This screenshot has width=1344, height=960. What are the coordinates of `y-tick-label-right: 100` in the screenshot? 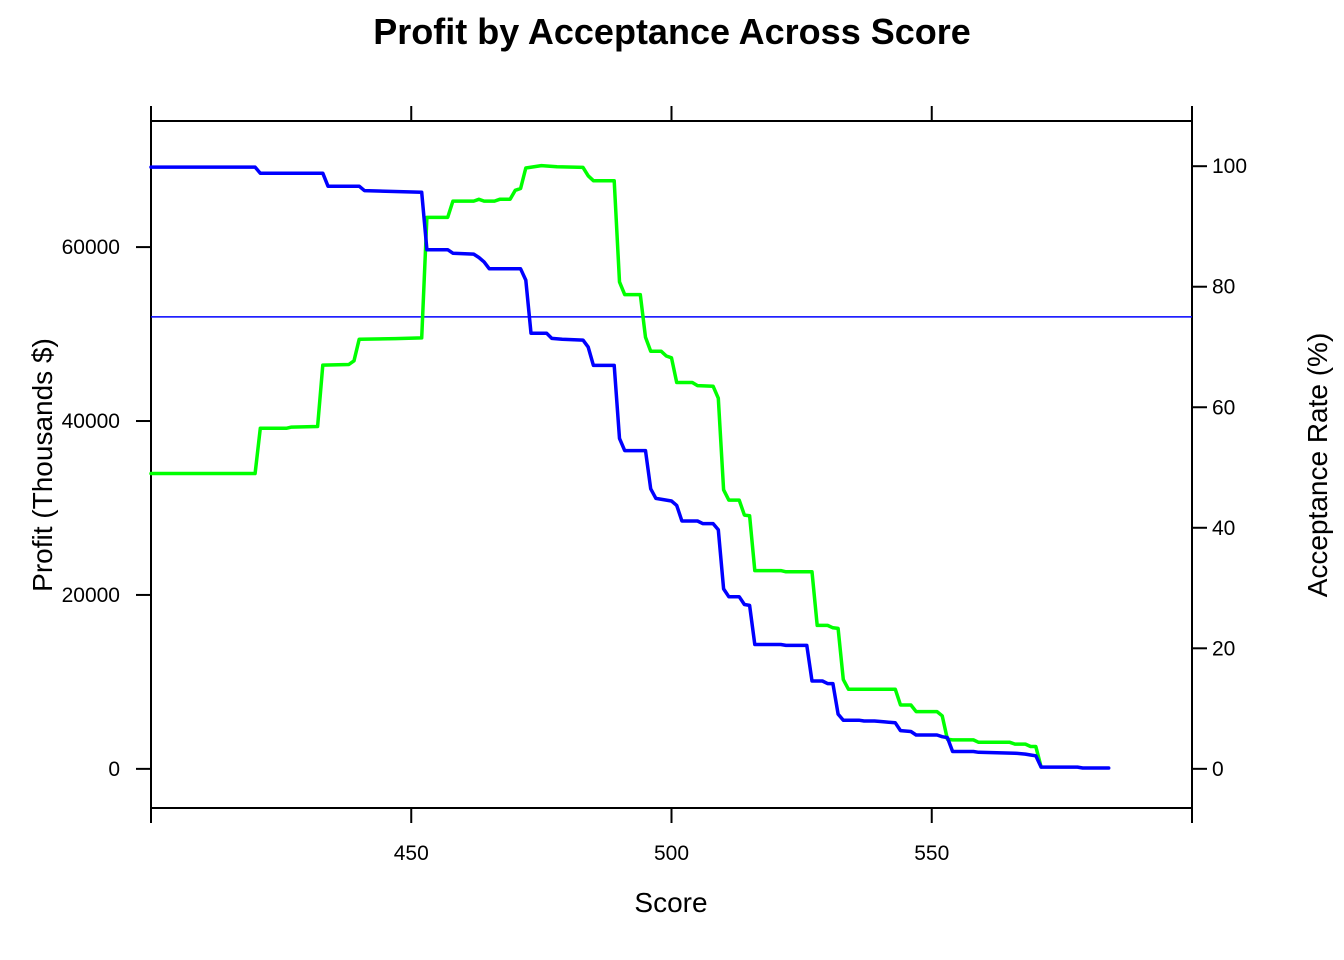 It's located at (1229, 166).